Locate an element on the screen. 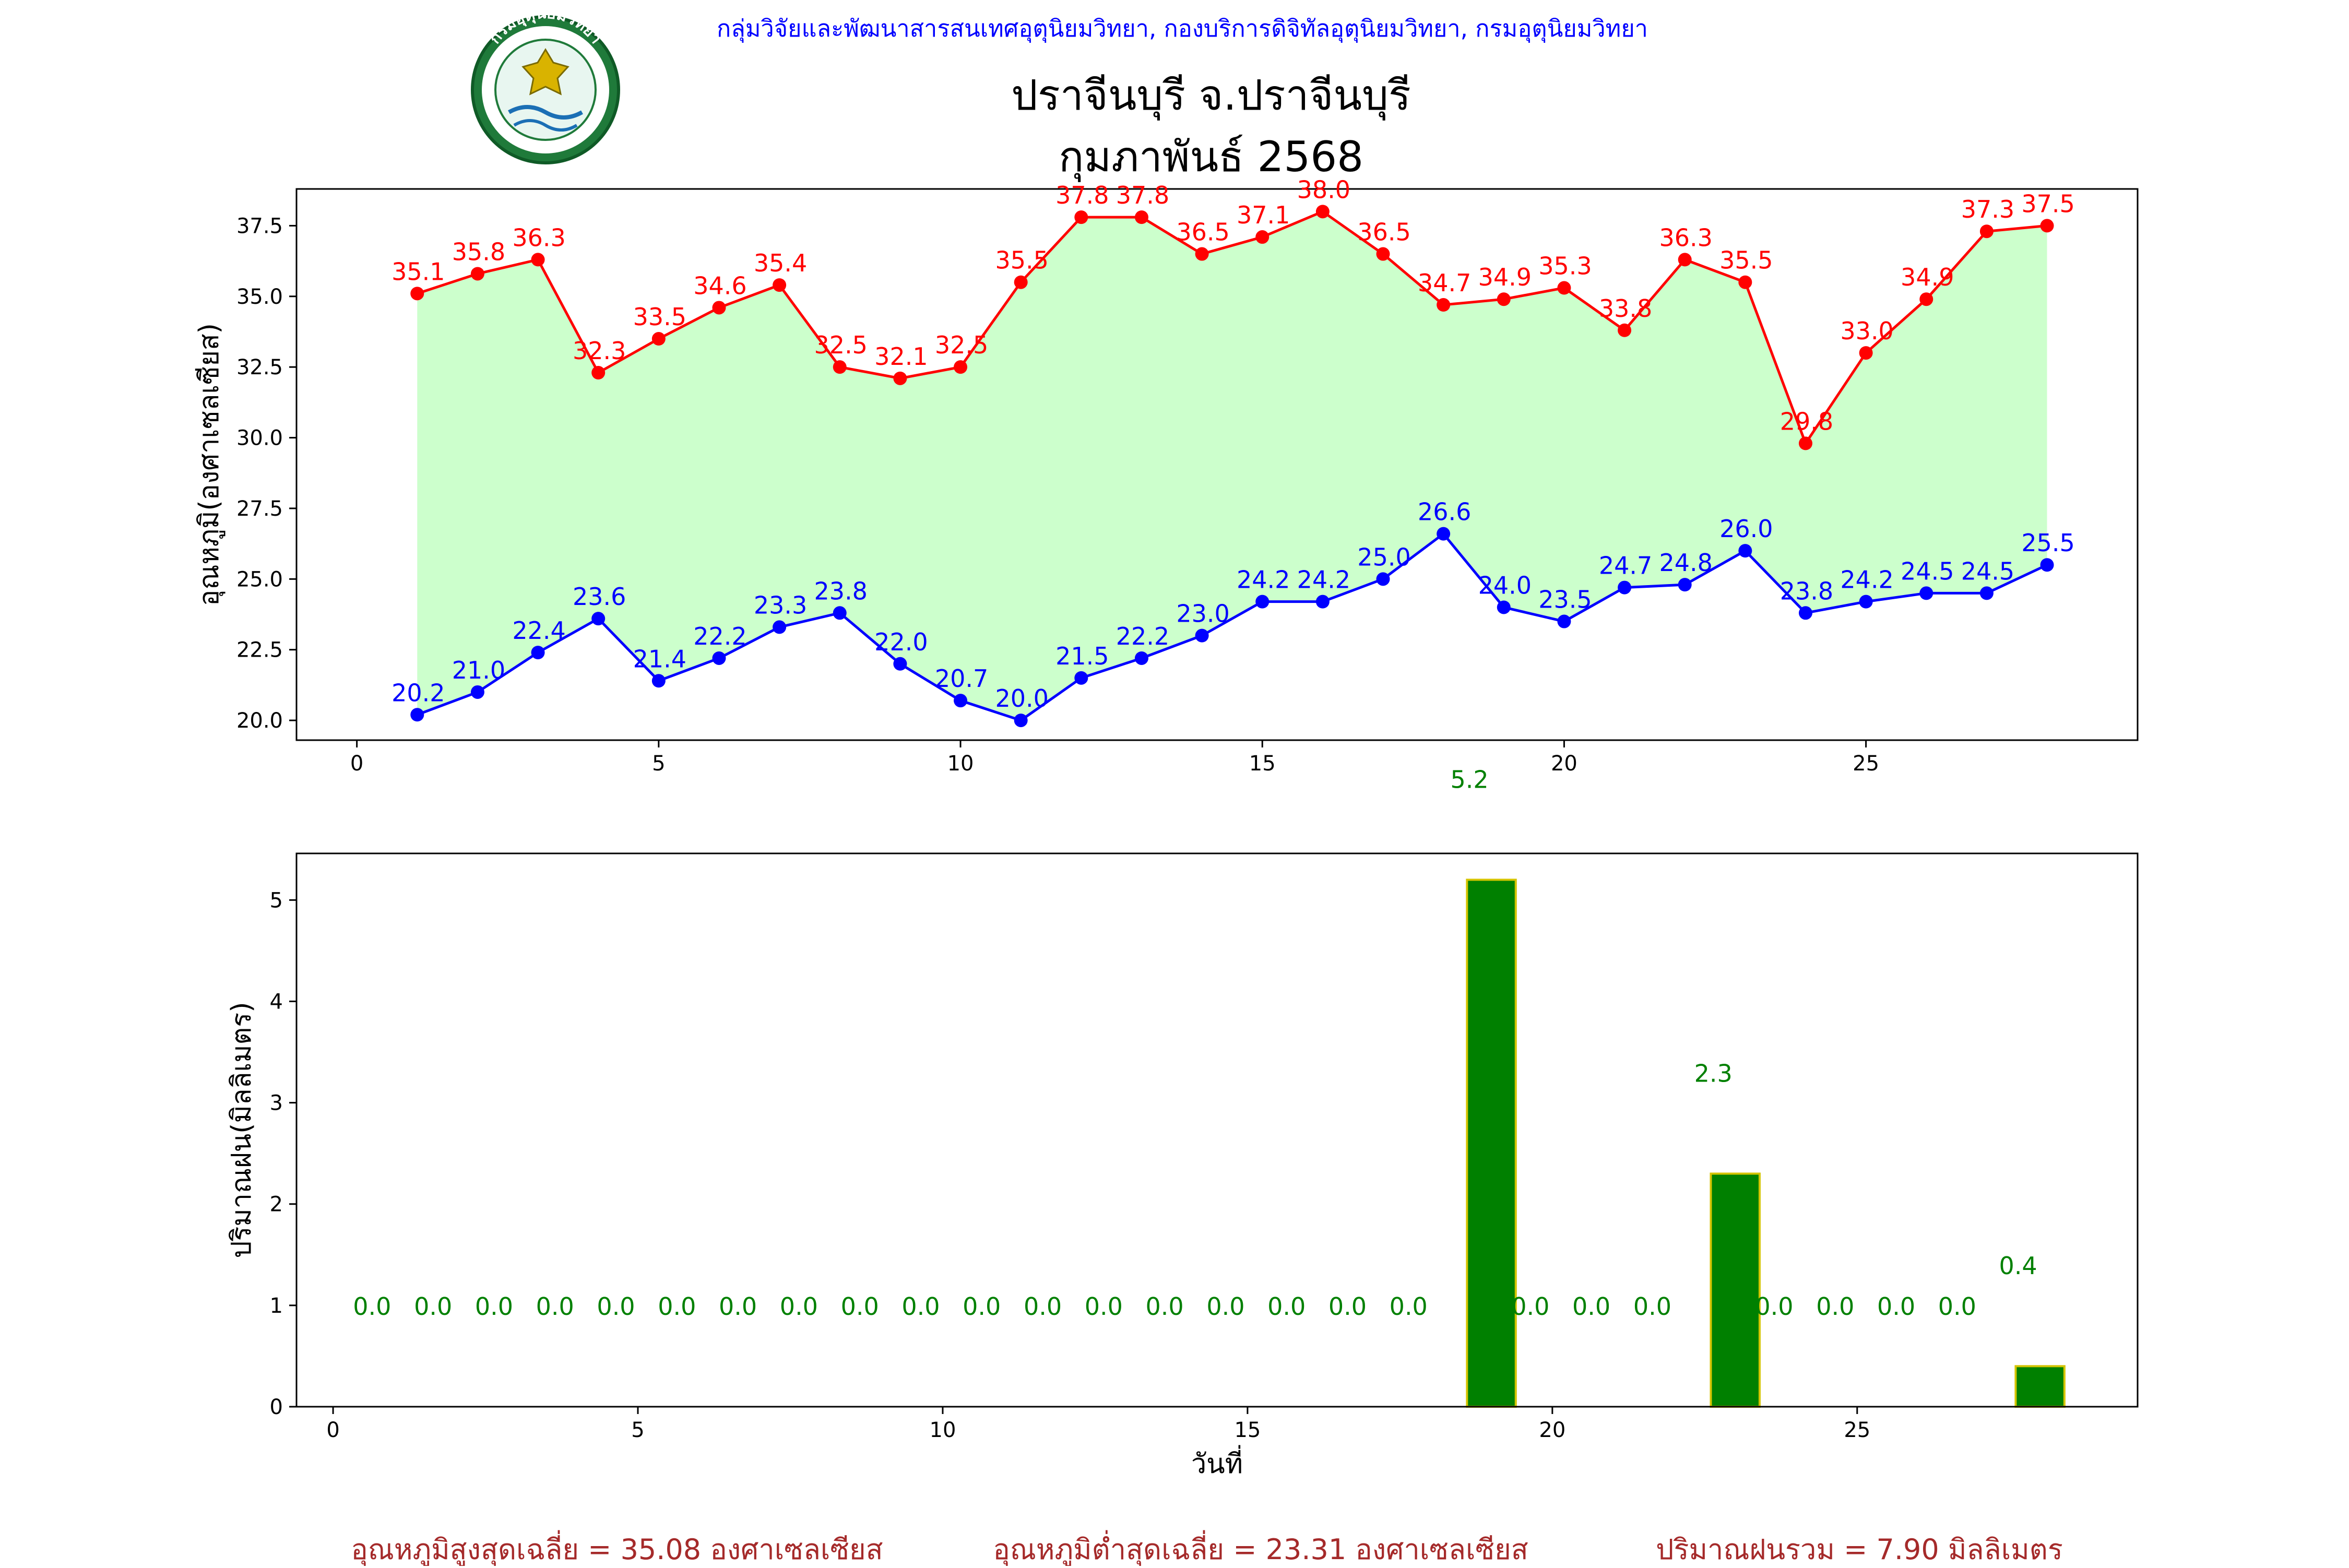 The image size is (2349, 1568). summary-rain-total: ปริมาณฝนรวม = 7.90 มิลลิเมตร is located at coordinates (1859, 1549).